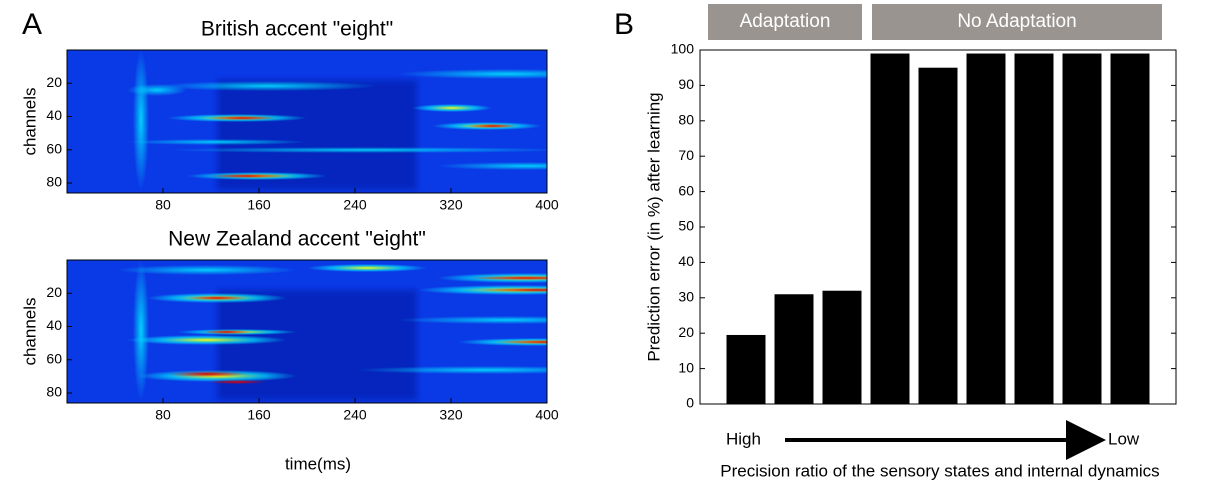  I want to click on heatmap-shade, so click(317, 135).